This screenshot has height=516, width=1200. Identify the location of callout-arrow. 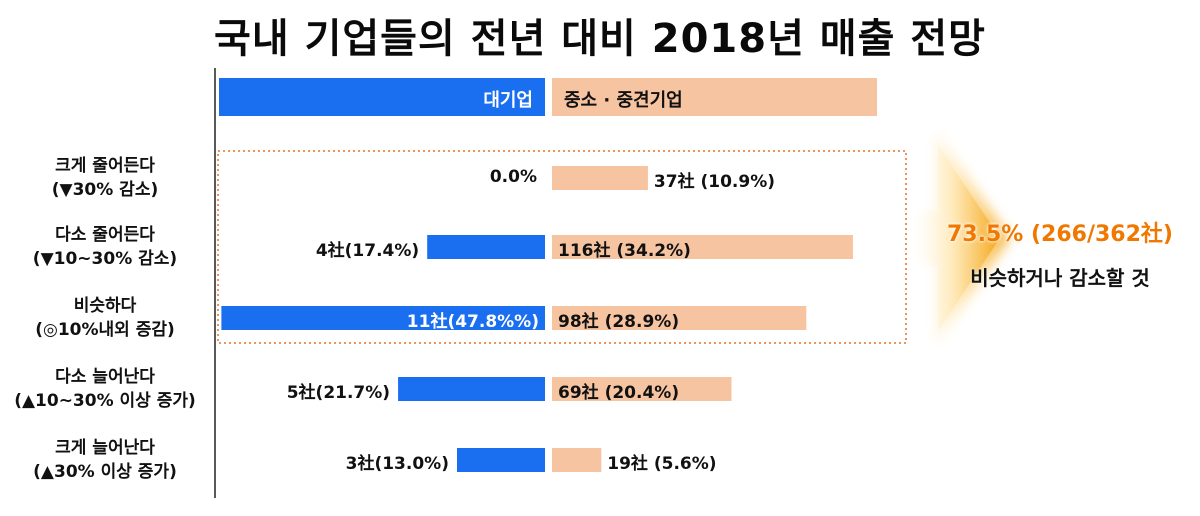
(957, 238).